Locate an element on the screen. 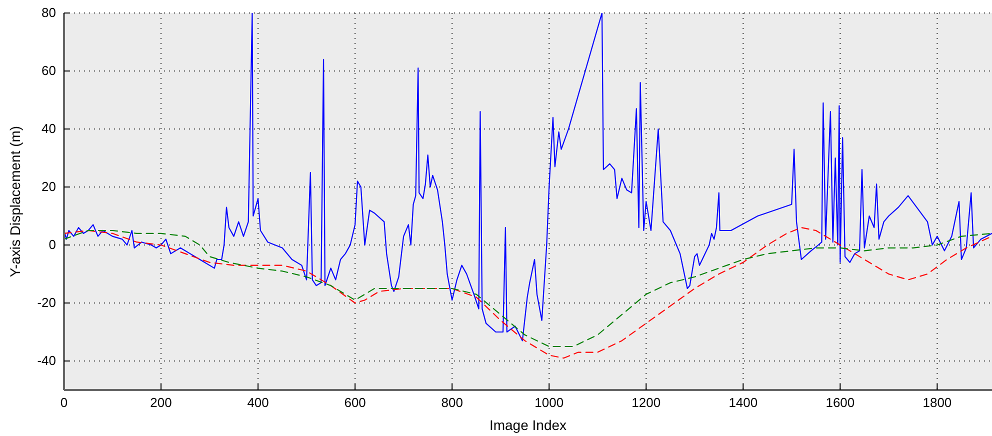 This screenshot has width=992, height=436. x-tick-label: 1400 is located at coordinates (743, 402).